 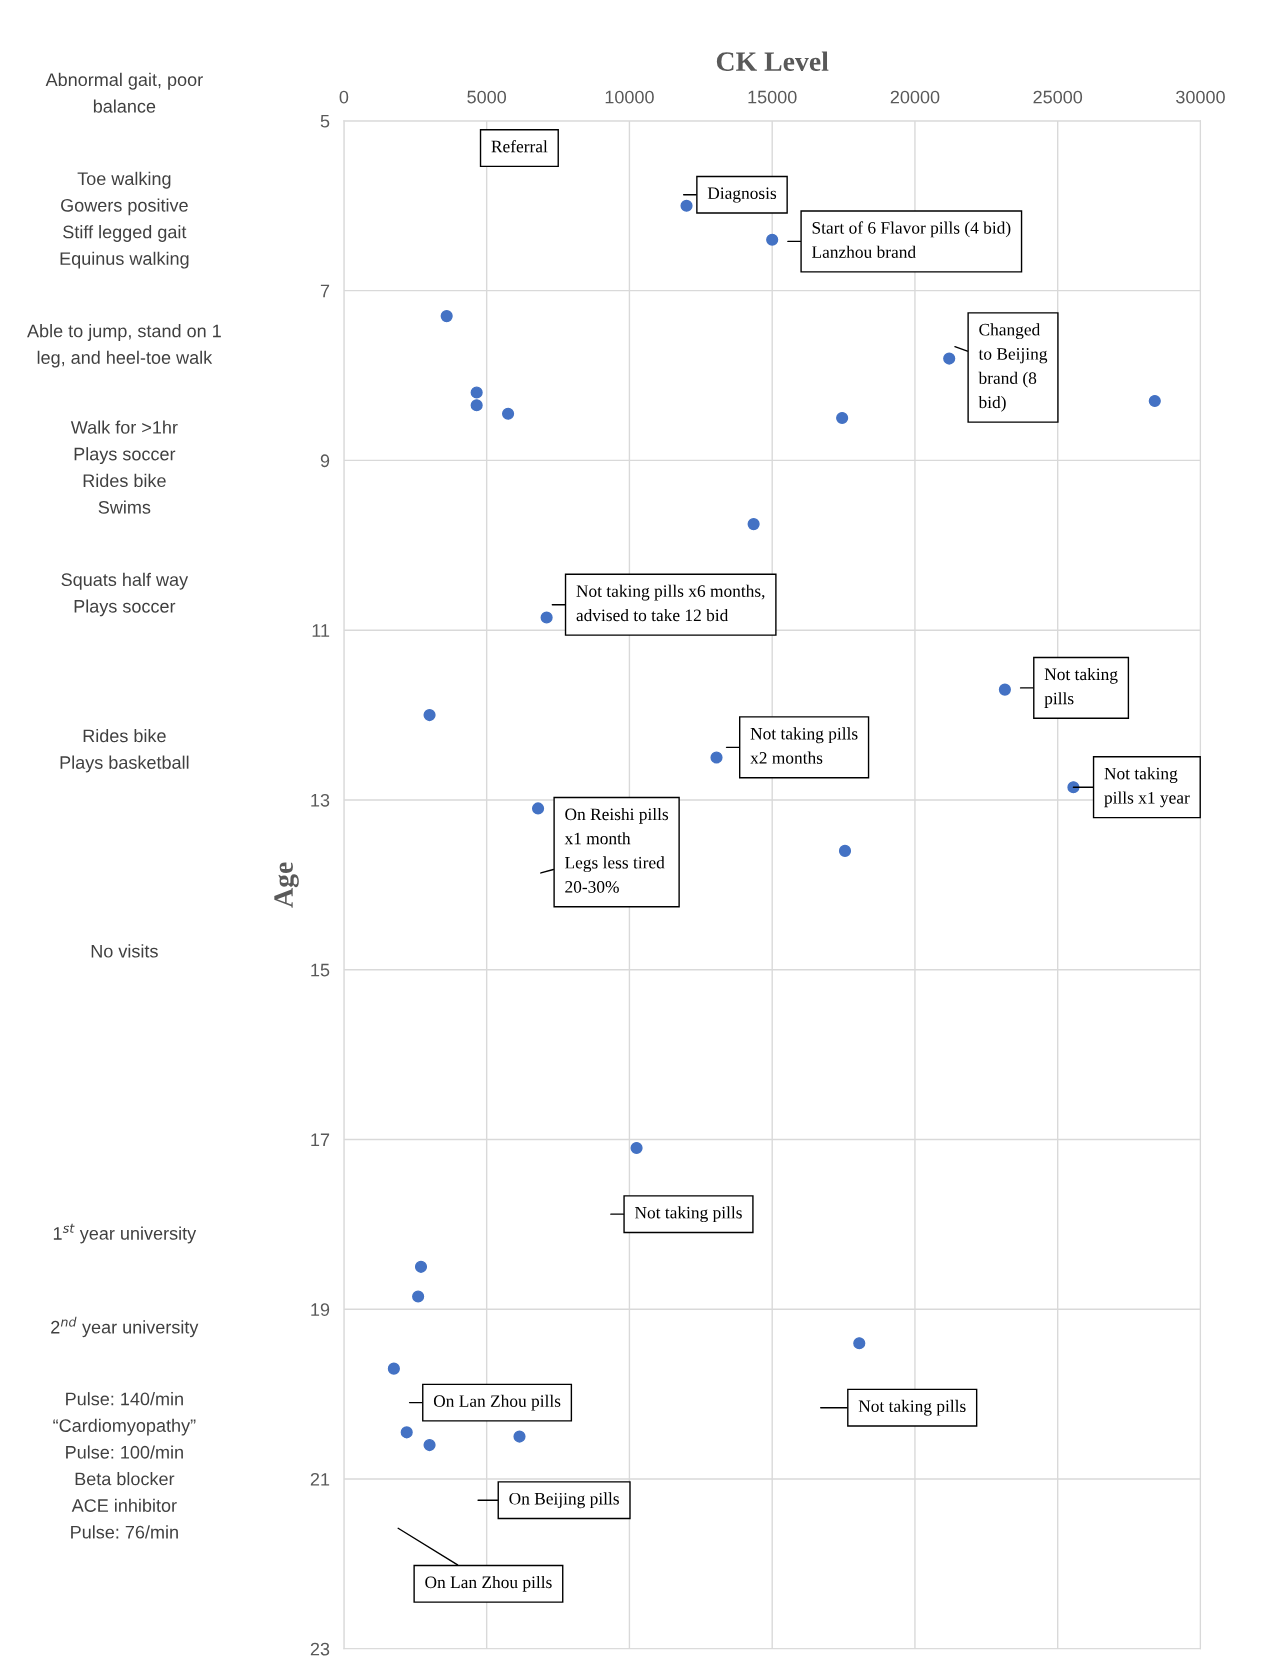 What do you see at coordinates (487, 97) in the screenshot?
I see `x-tick-label: 5000` at bounding box center [487, 97].